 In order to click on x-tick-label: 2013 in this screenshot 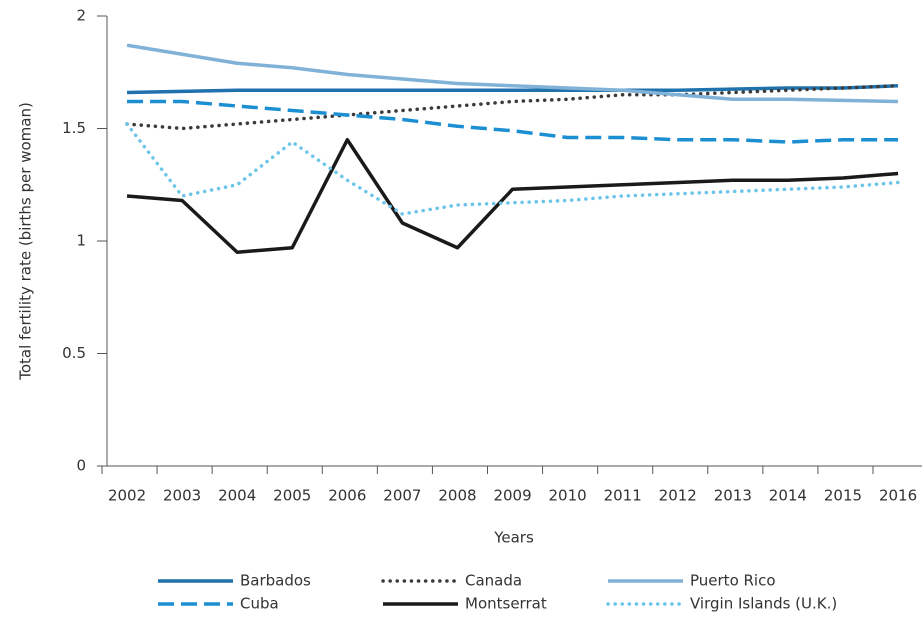, I will do `click(733, 496)`.